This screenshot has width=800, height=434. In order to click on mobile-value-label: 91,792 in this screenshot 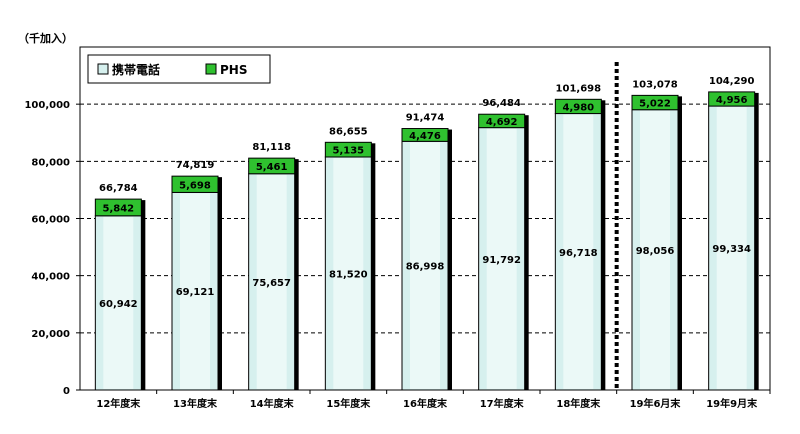, I will do `click(501, 260)`.